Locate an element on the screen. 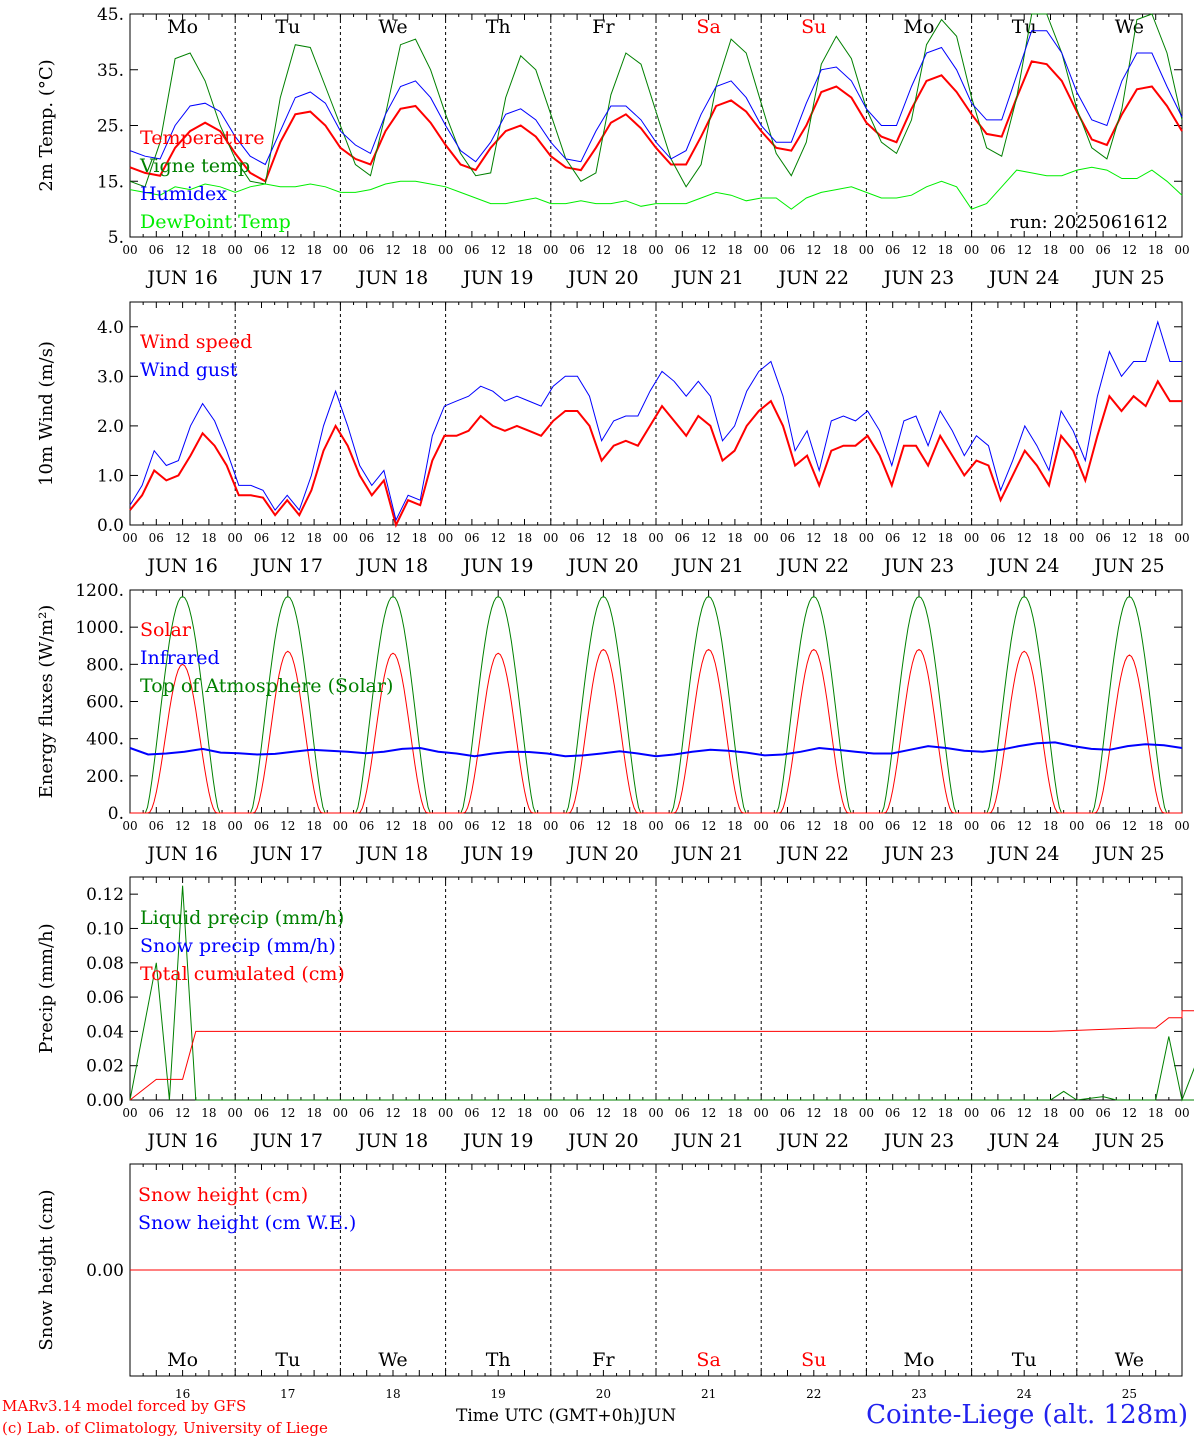 The width and height of the screenshot is (1194, 1440). legend-entry: Wind gust is located at coordinates (189, 370).